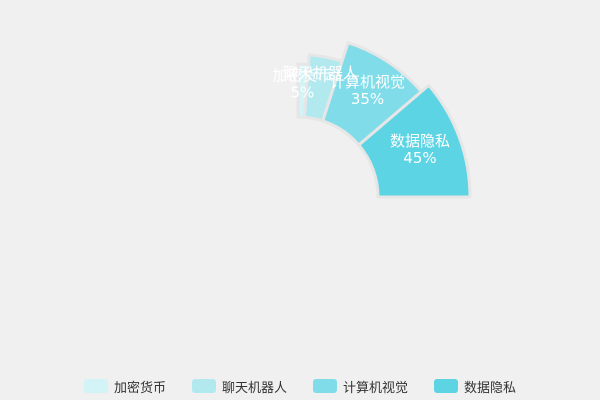 This screenshot has width=600, height=400. Describe the element at coordinates (419, 158) in the screenshot. I see `slice-label-percent-privacy: 45%` at that location.